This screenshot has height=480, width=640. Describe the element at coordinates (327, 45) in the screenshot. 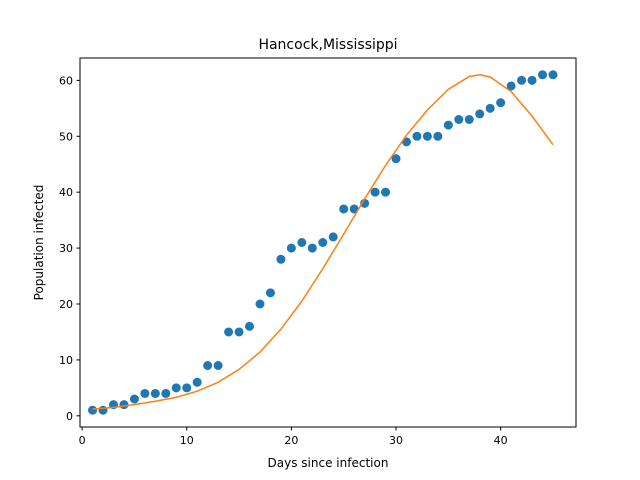

I see `chart-title: Hancock,Mississippi` at that location.